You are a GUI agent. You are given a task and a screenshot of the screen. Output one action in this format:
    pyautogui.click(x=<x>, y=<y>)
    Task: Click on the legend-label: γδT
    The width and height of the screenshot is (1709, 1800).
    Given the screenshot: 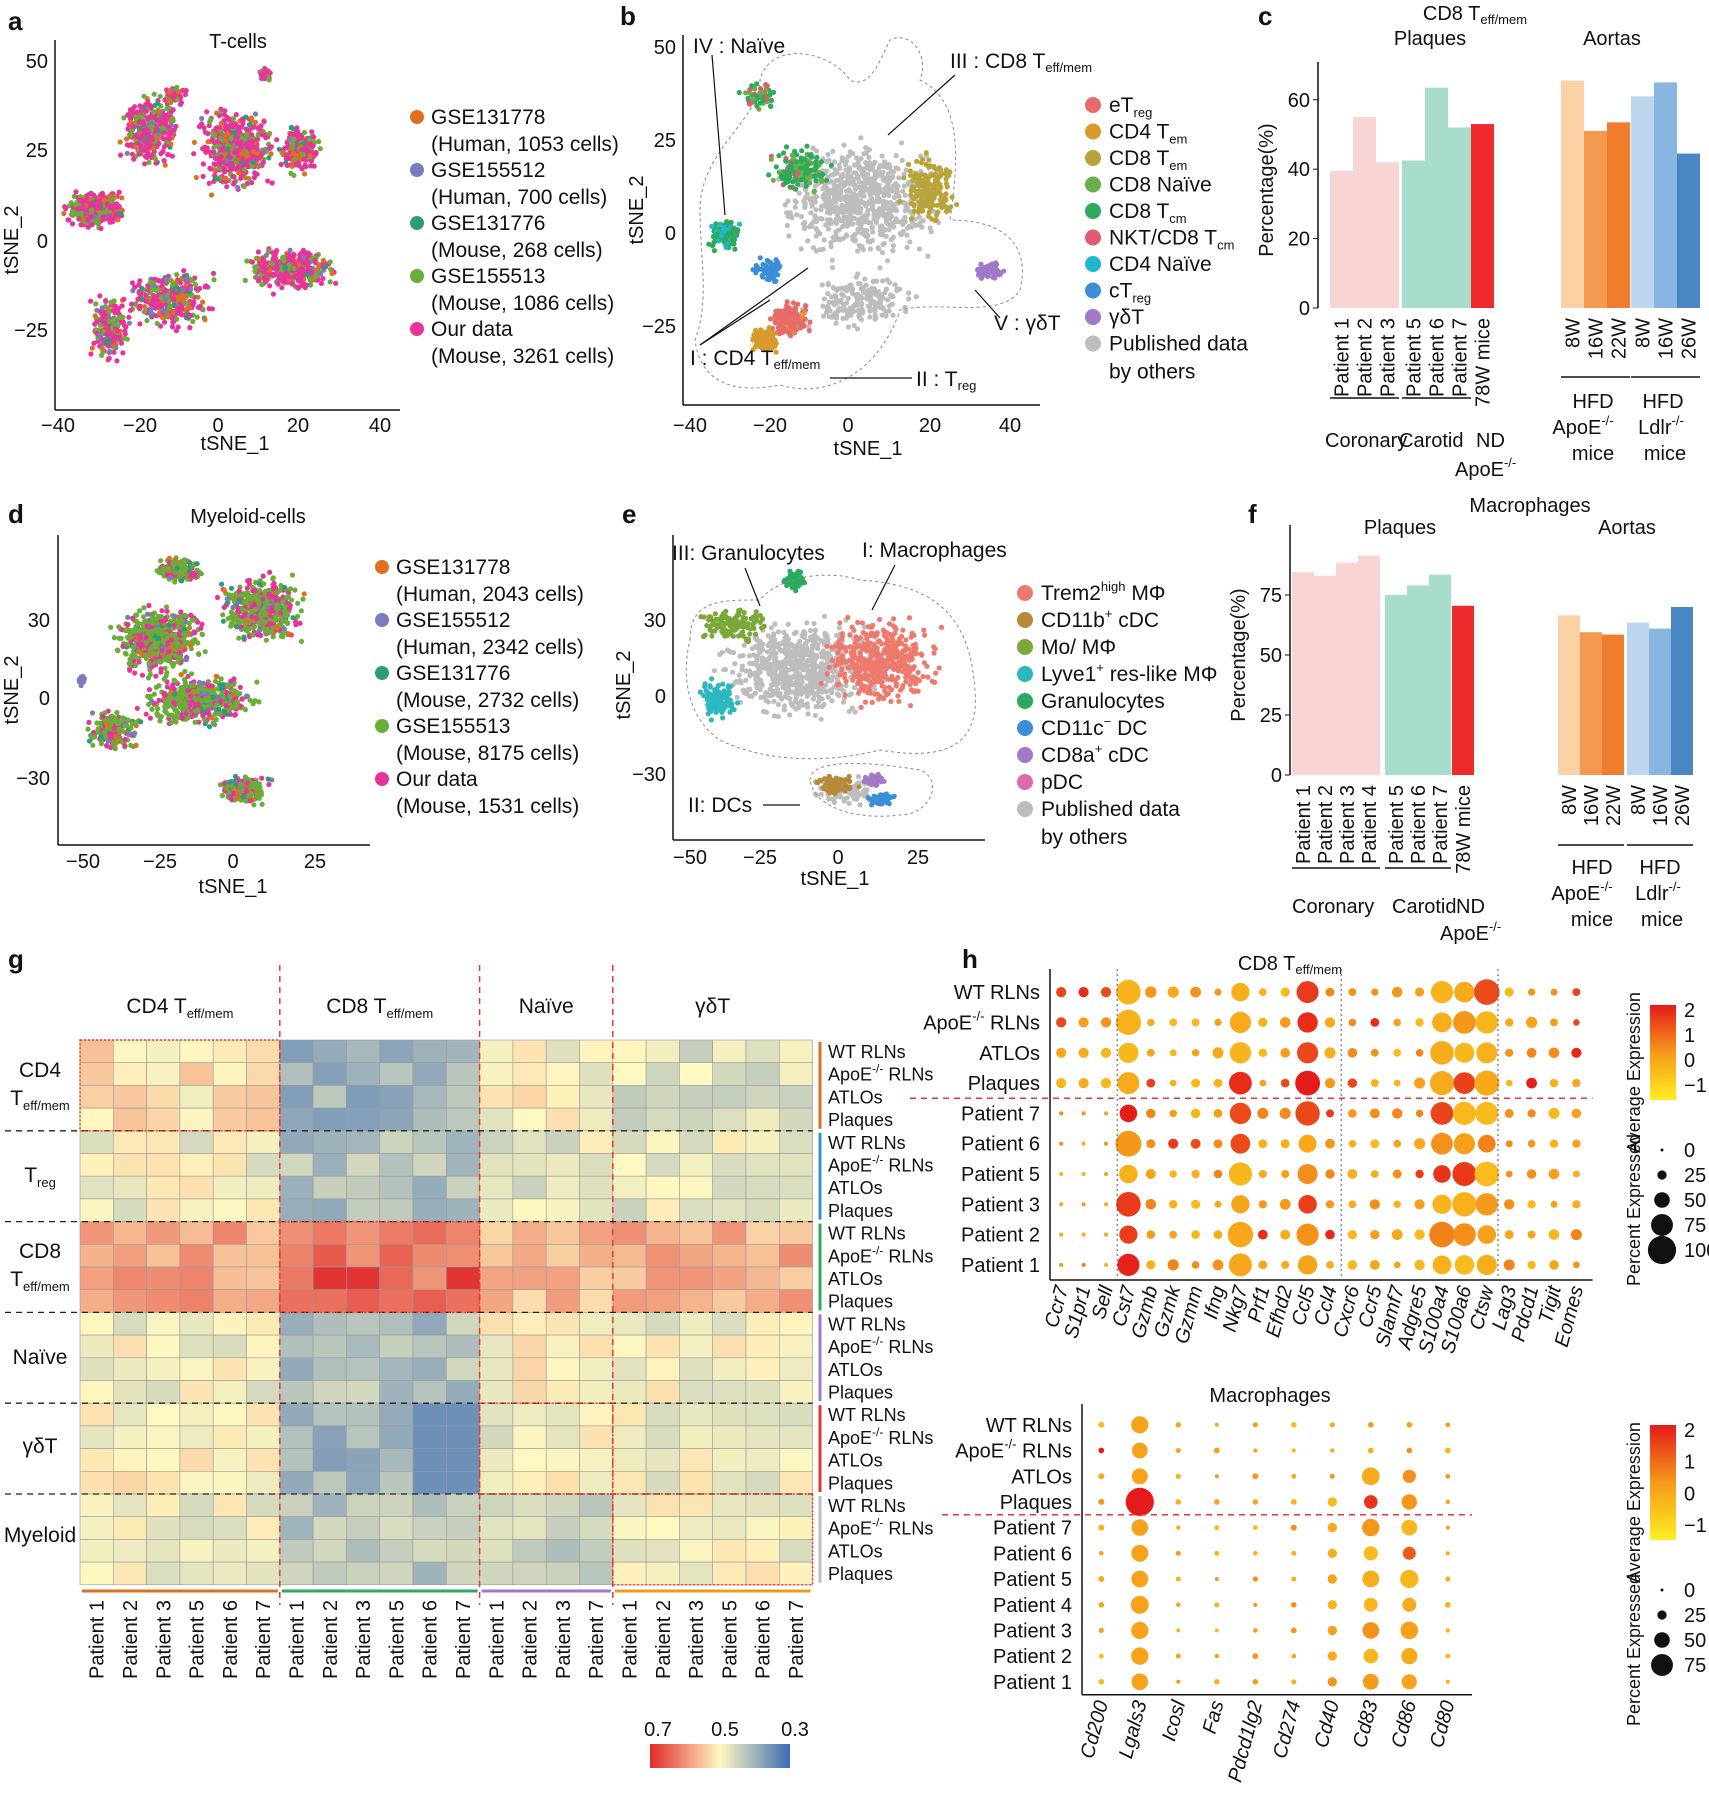 What is the action you would take?
    pyautogui.click(x=1126, y=317)
    